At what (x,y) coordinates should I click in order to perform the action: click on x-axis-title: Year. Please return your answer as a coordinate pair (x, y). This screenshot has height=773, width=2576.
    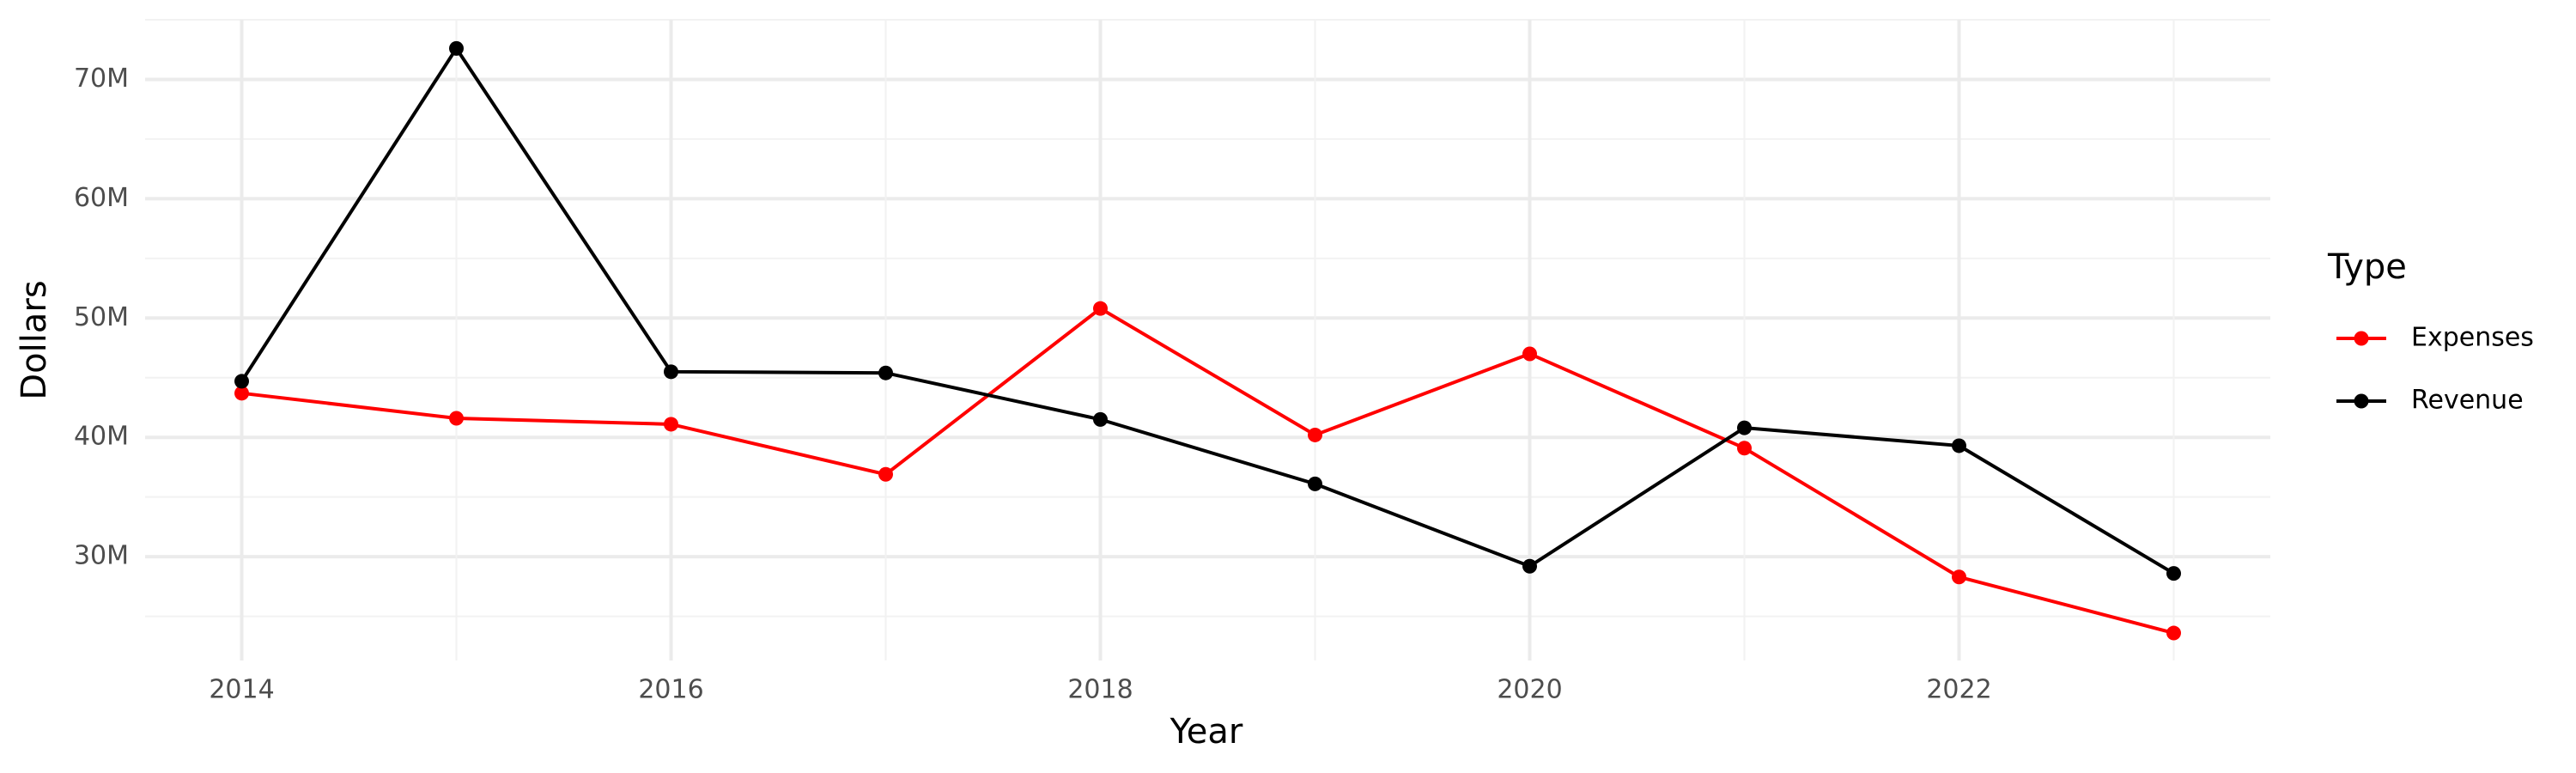
    Looking at the image, I should click on (1206, 732).